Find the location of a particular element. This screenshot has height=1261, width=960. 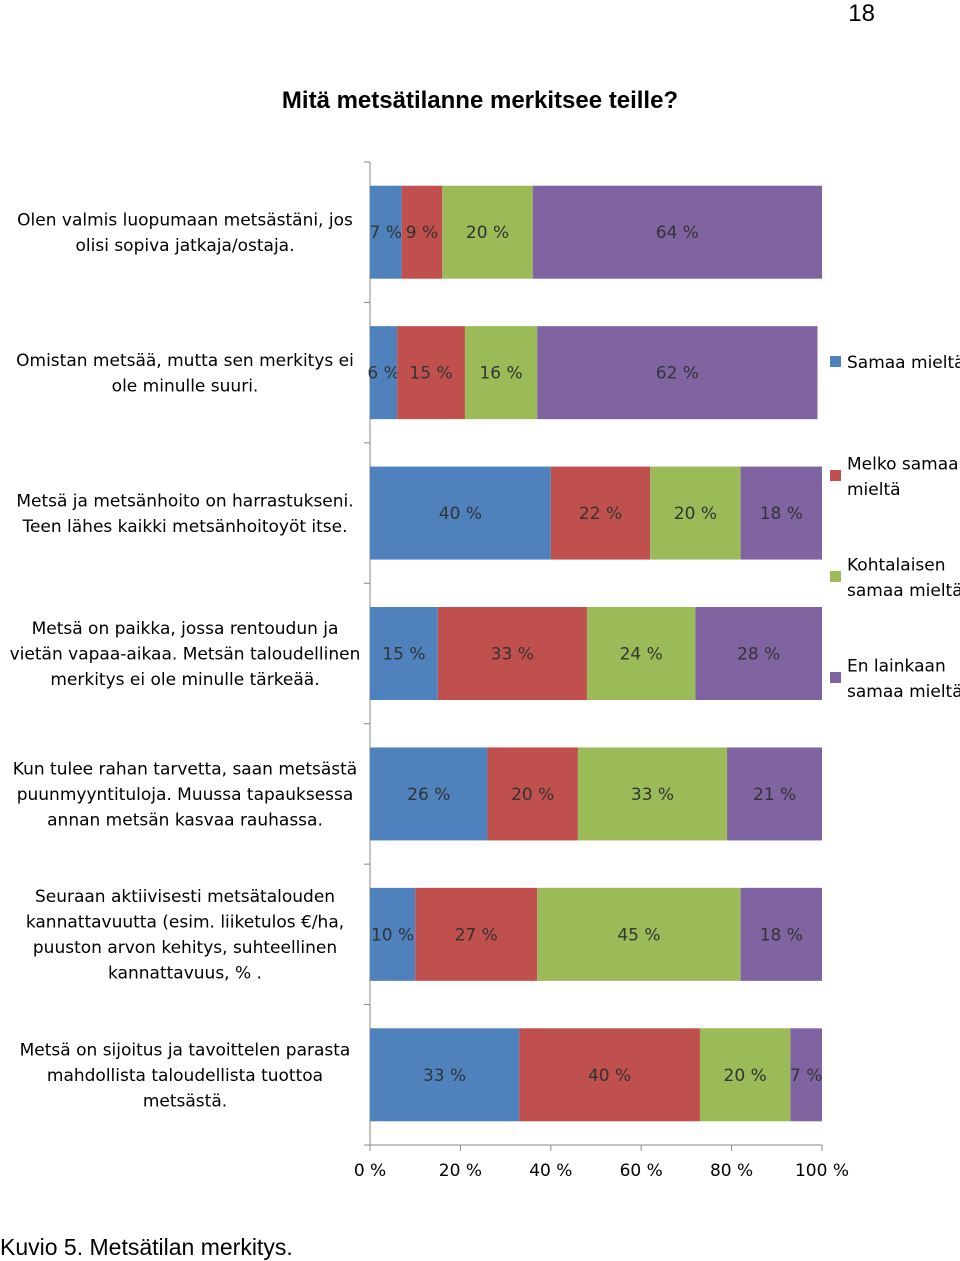

bar-value-label: 16 % is located at coordinates (500, 374).